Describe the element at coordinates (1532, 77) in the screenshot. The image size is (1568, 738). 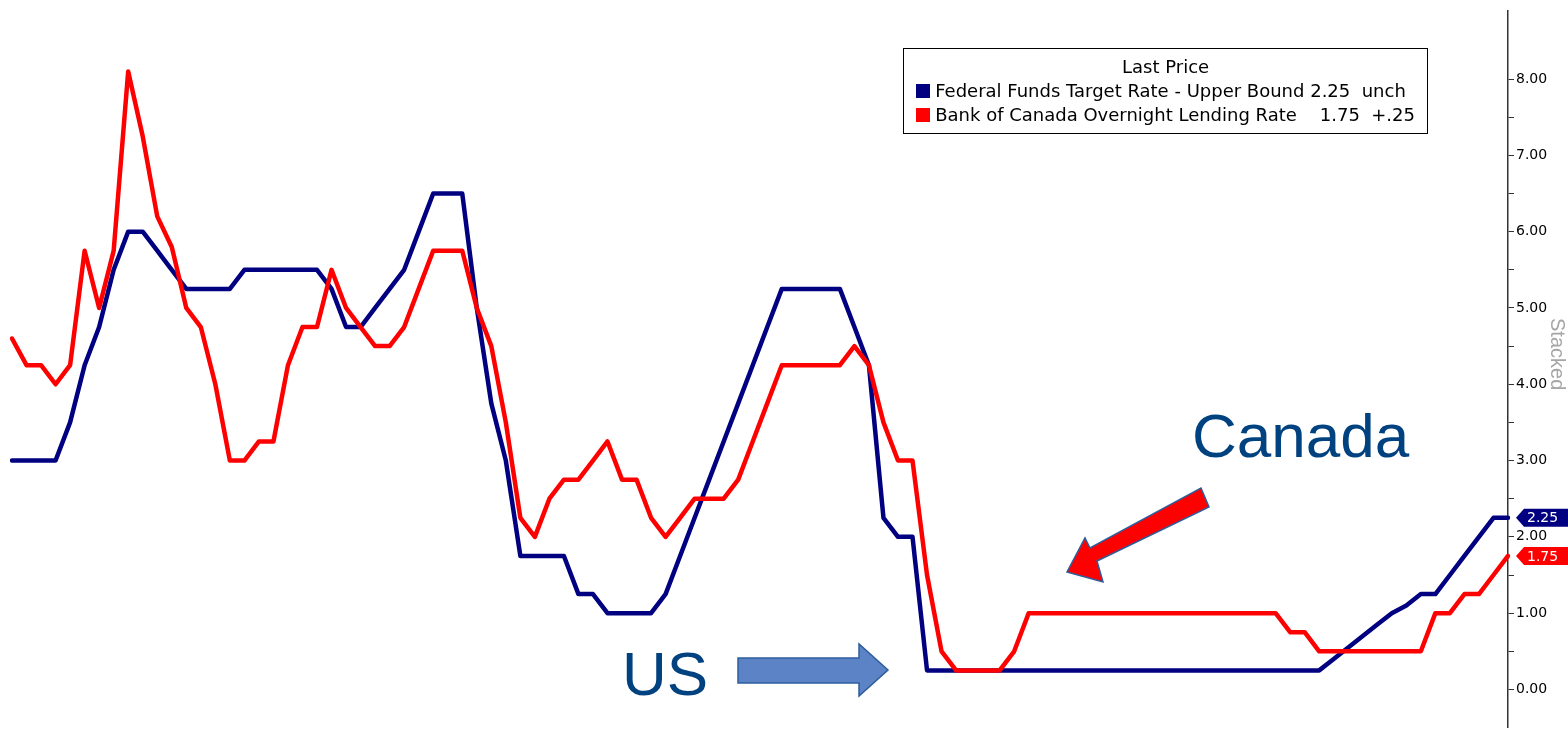
I see `y-tick-label: 8.00` at that location.